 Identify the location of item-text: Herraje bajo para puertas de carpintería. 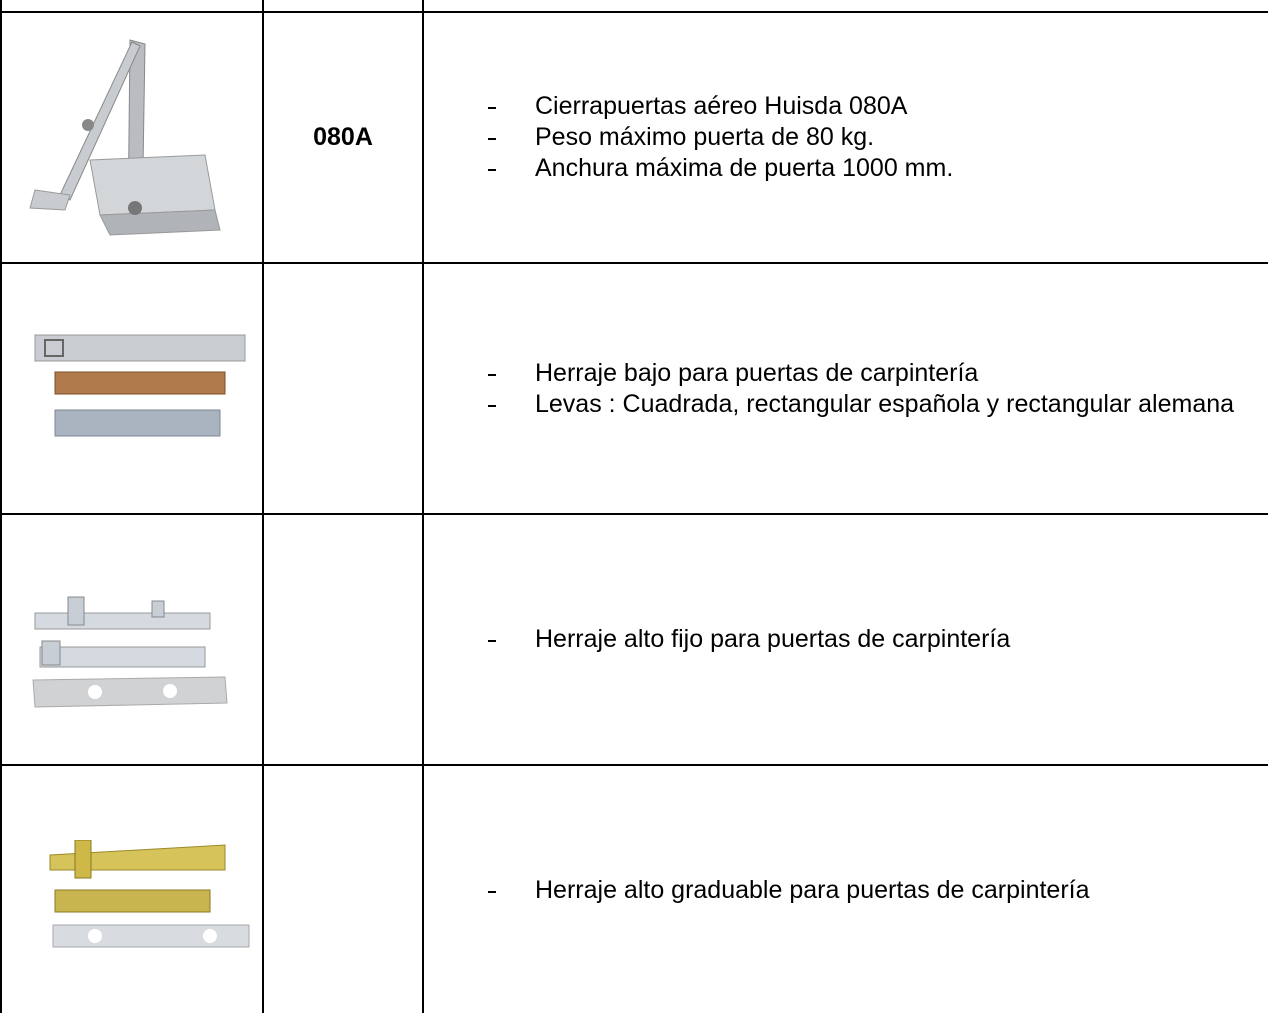
(757, 372).